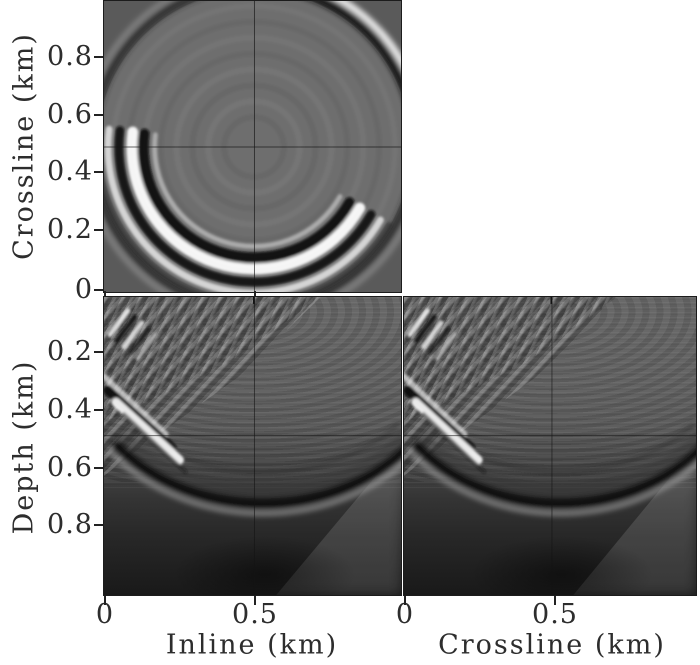 Image resolution: width=700 pixels, height=665 pixels. What do you see at coordinates (405, 614) in the screenshot?
I see `crossline-x-tick-label: 0` at bounding box center [405, 614].